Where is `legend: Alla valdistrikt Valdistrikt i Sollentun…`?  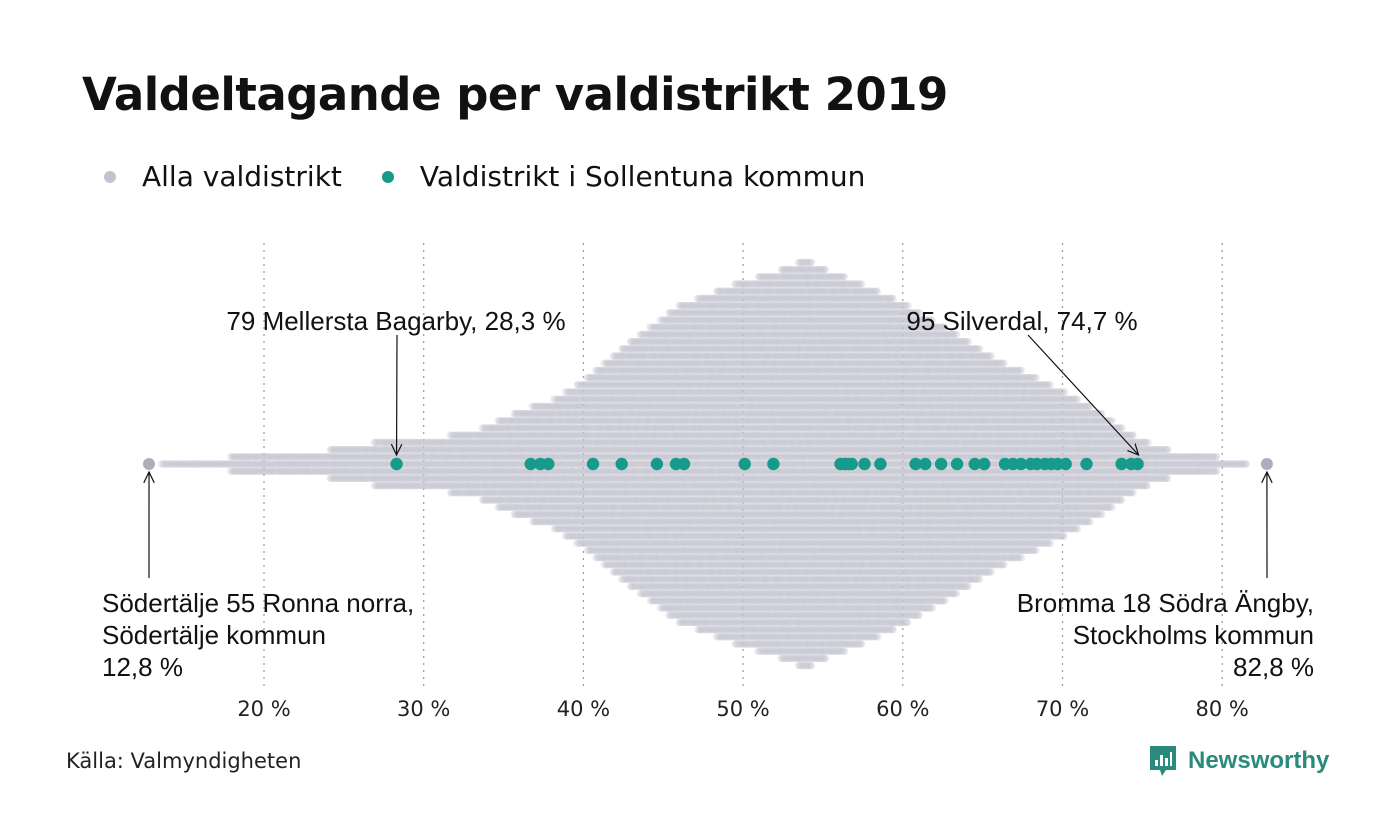 legend: Alla valdistrikt Valdistrikt i Sollentun… is located at coordinates (504, 176).